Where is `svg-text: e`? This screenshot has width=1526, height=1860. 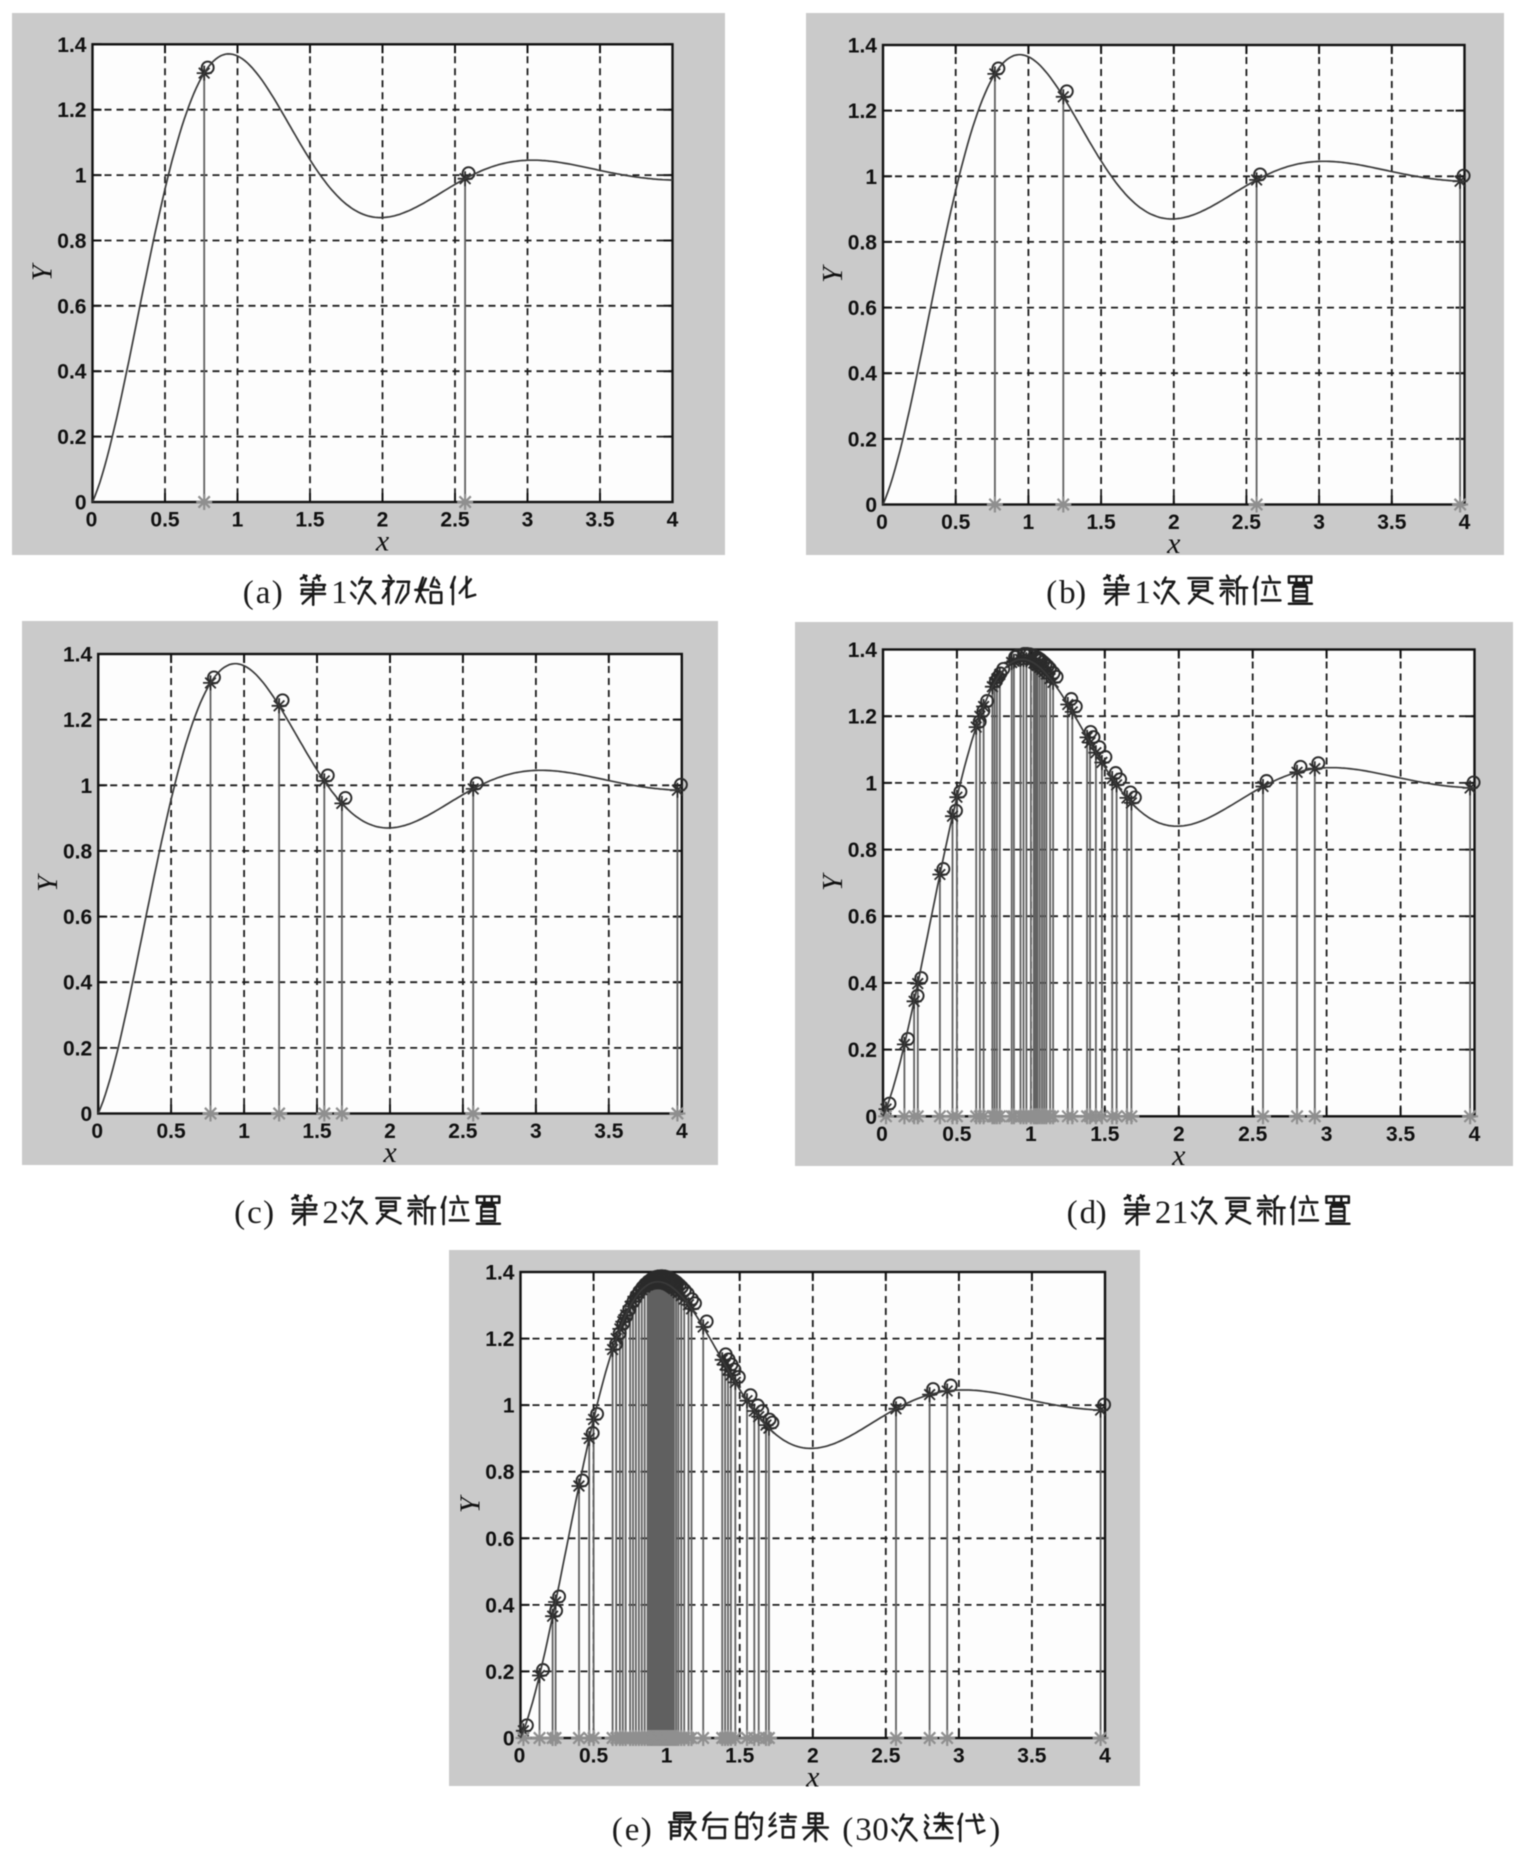
svg-text: e is located at coordinates (632, 1830).